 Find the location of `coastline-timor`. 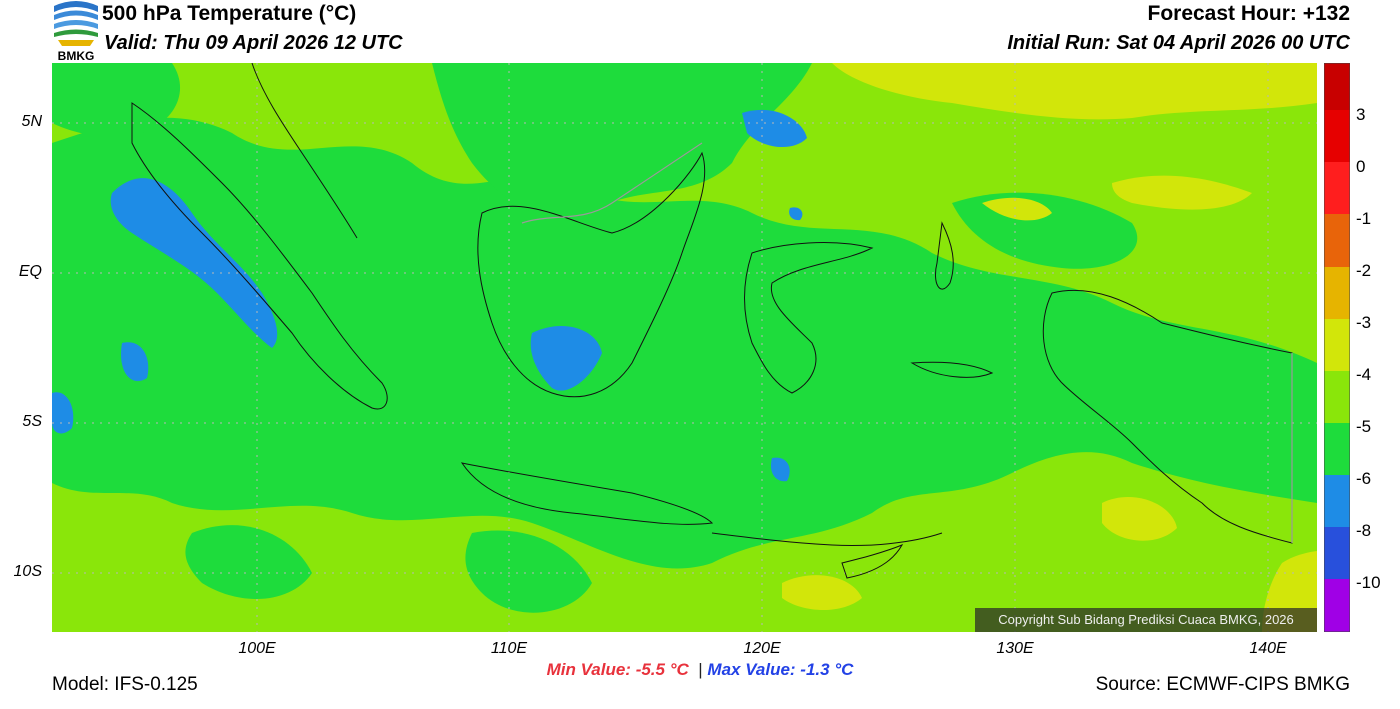

coastline-timor is located at coordinates (872, 561).